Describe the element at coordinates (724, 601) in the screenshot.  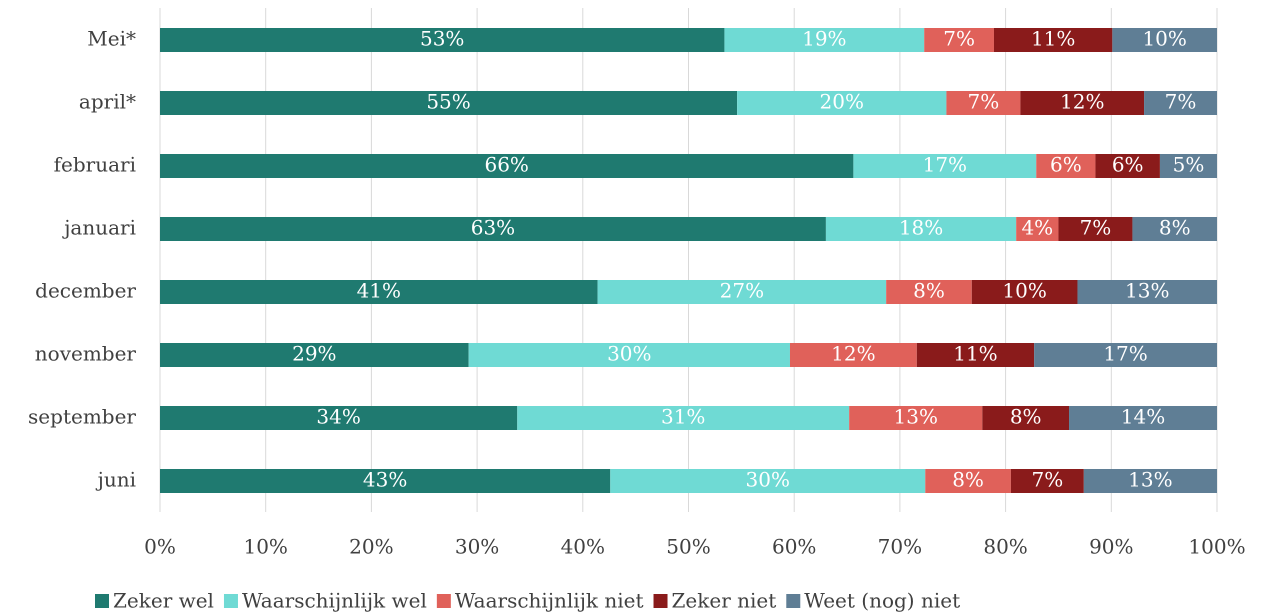
I see `legend-label: Zeker niet` at that location.